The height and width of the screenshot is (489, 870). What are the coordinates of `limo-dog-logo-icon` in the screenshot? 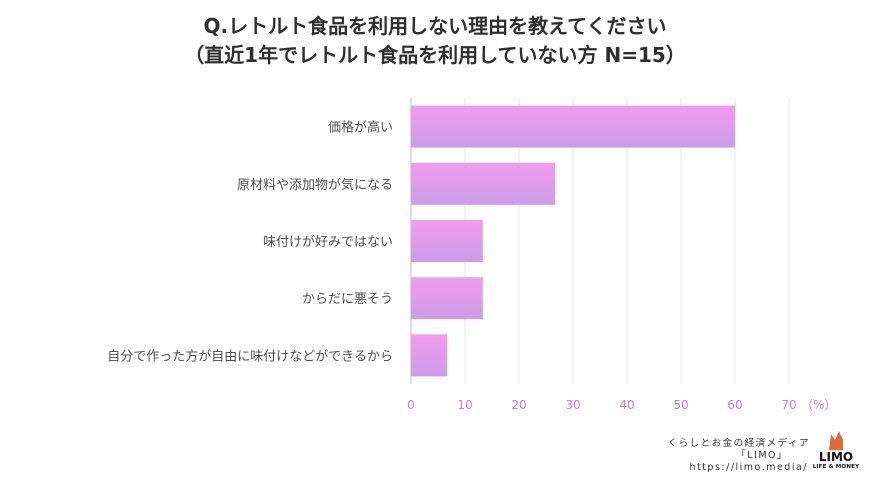 It's located at (836, 440).